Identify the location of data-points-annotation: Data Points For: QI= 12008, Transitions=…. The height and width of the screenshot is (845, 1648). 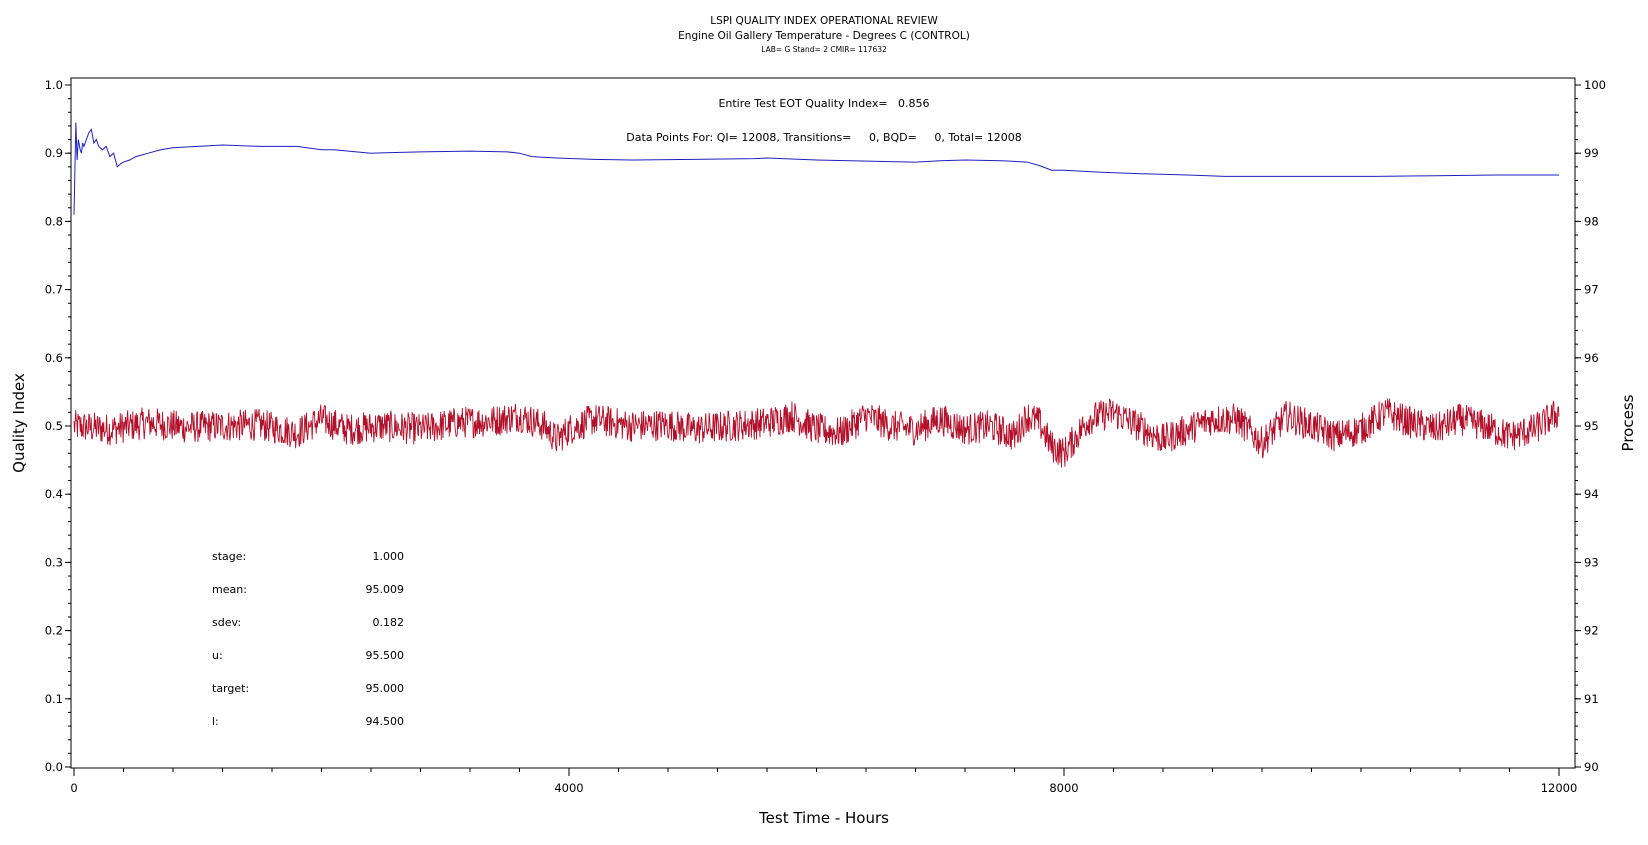
(823, 137).